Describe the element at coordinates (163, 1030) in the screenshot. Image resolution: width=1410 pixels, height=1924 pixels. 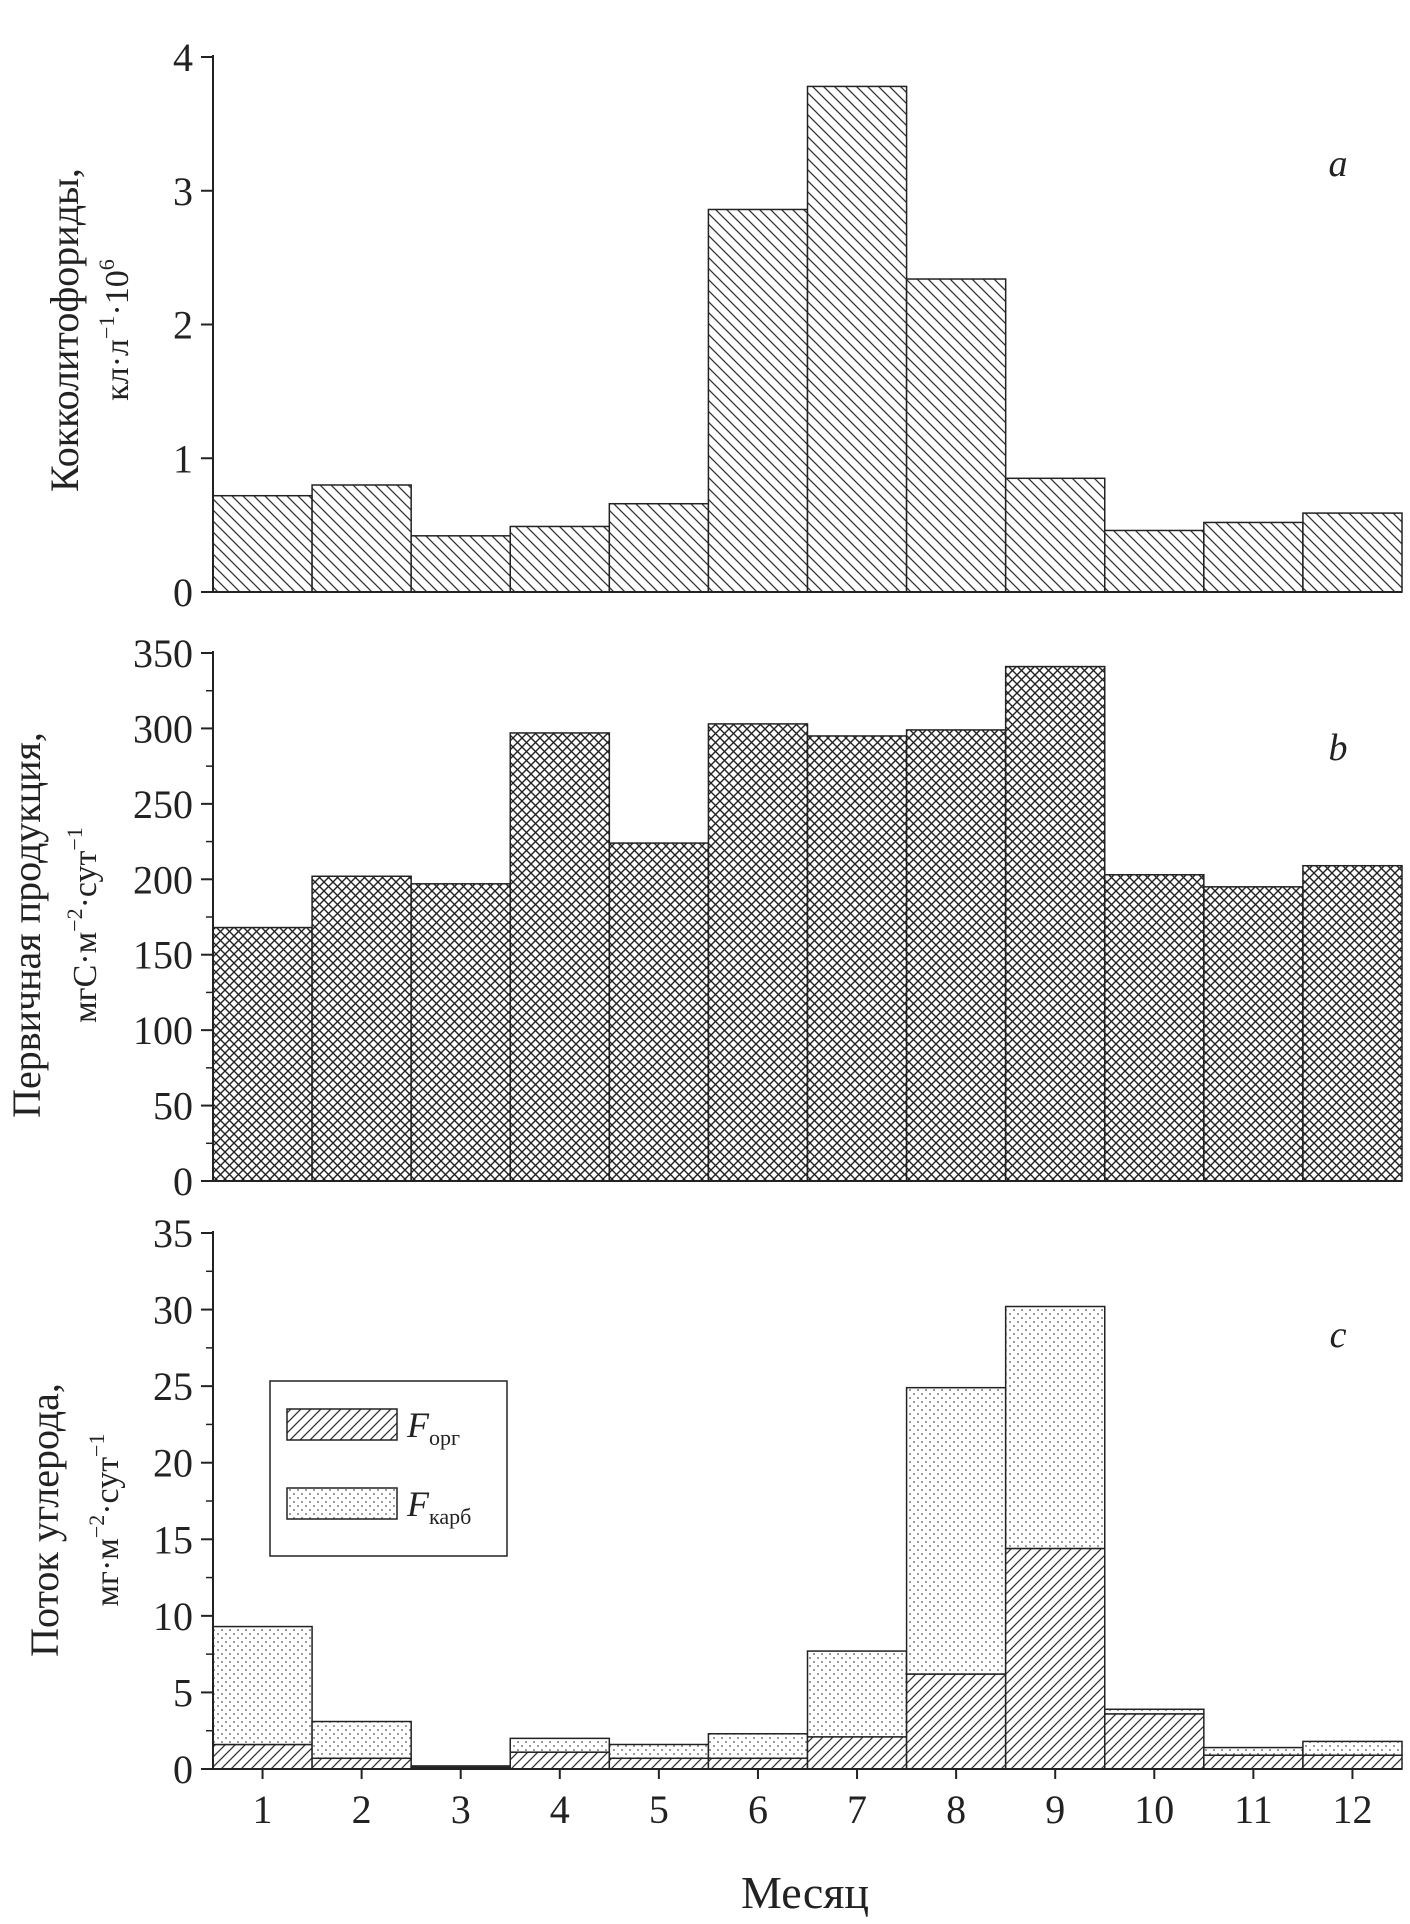
I see `y-tick-label-b-2: 100` at that location.